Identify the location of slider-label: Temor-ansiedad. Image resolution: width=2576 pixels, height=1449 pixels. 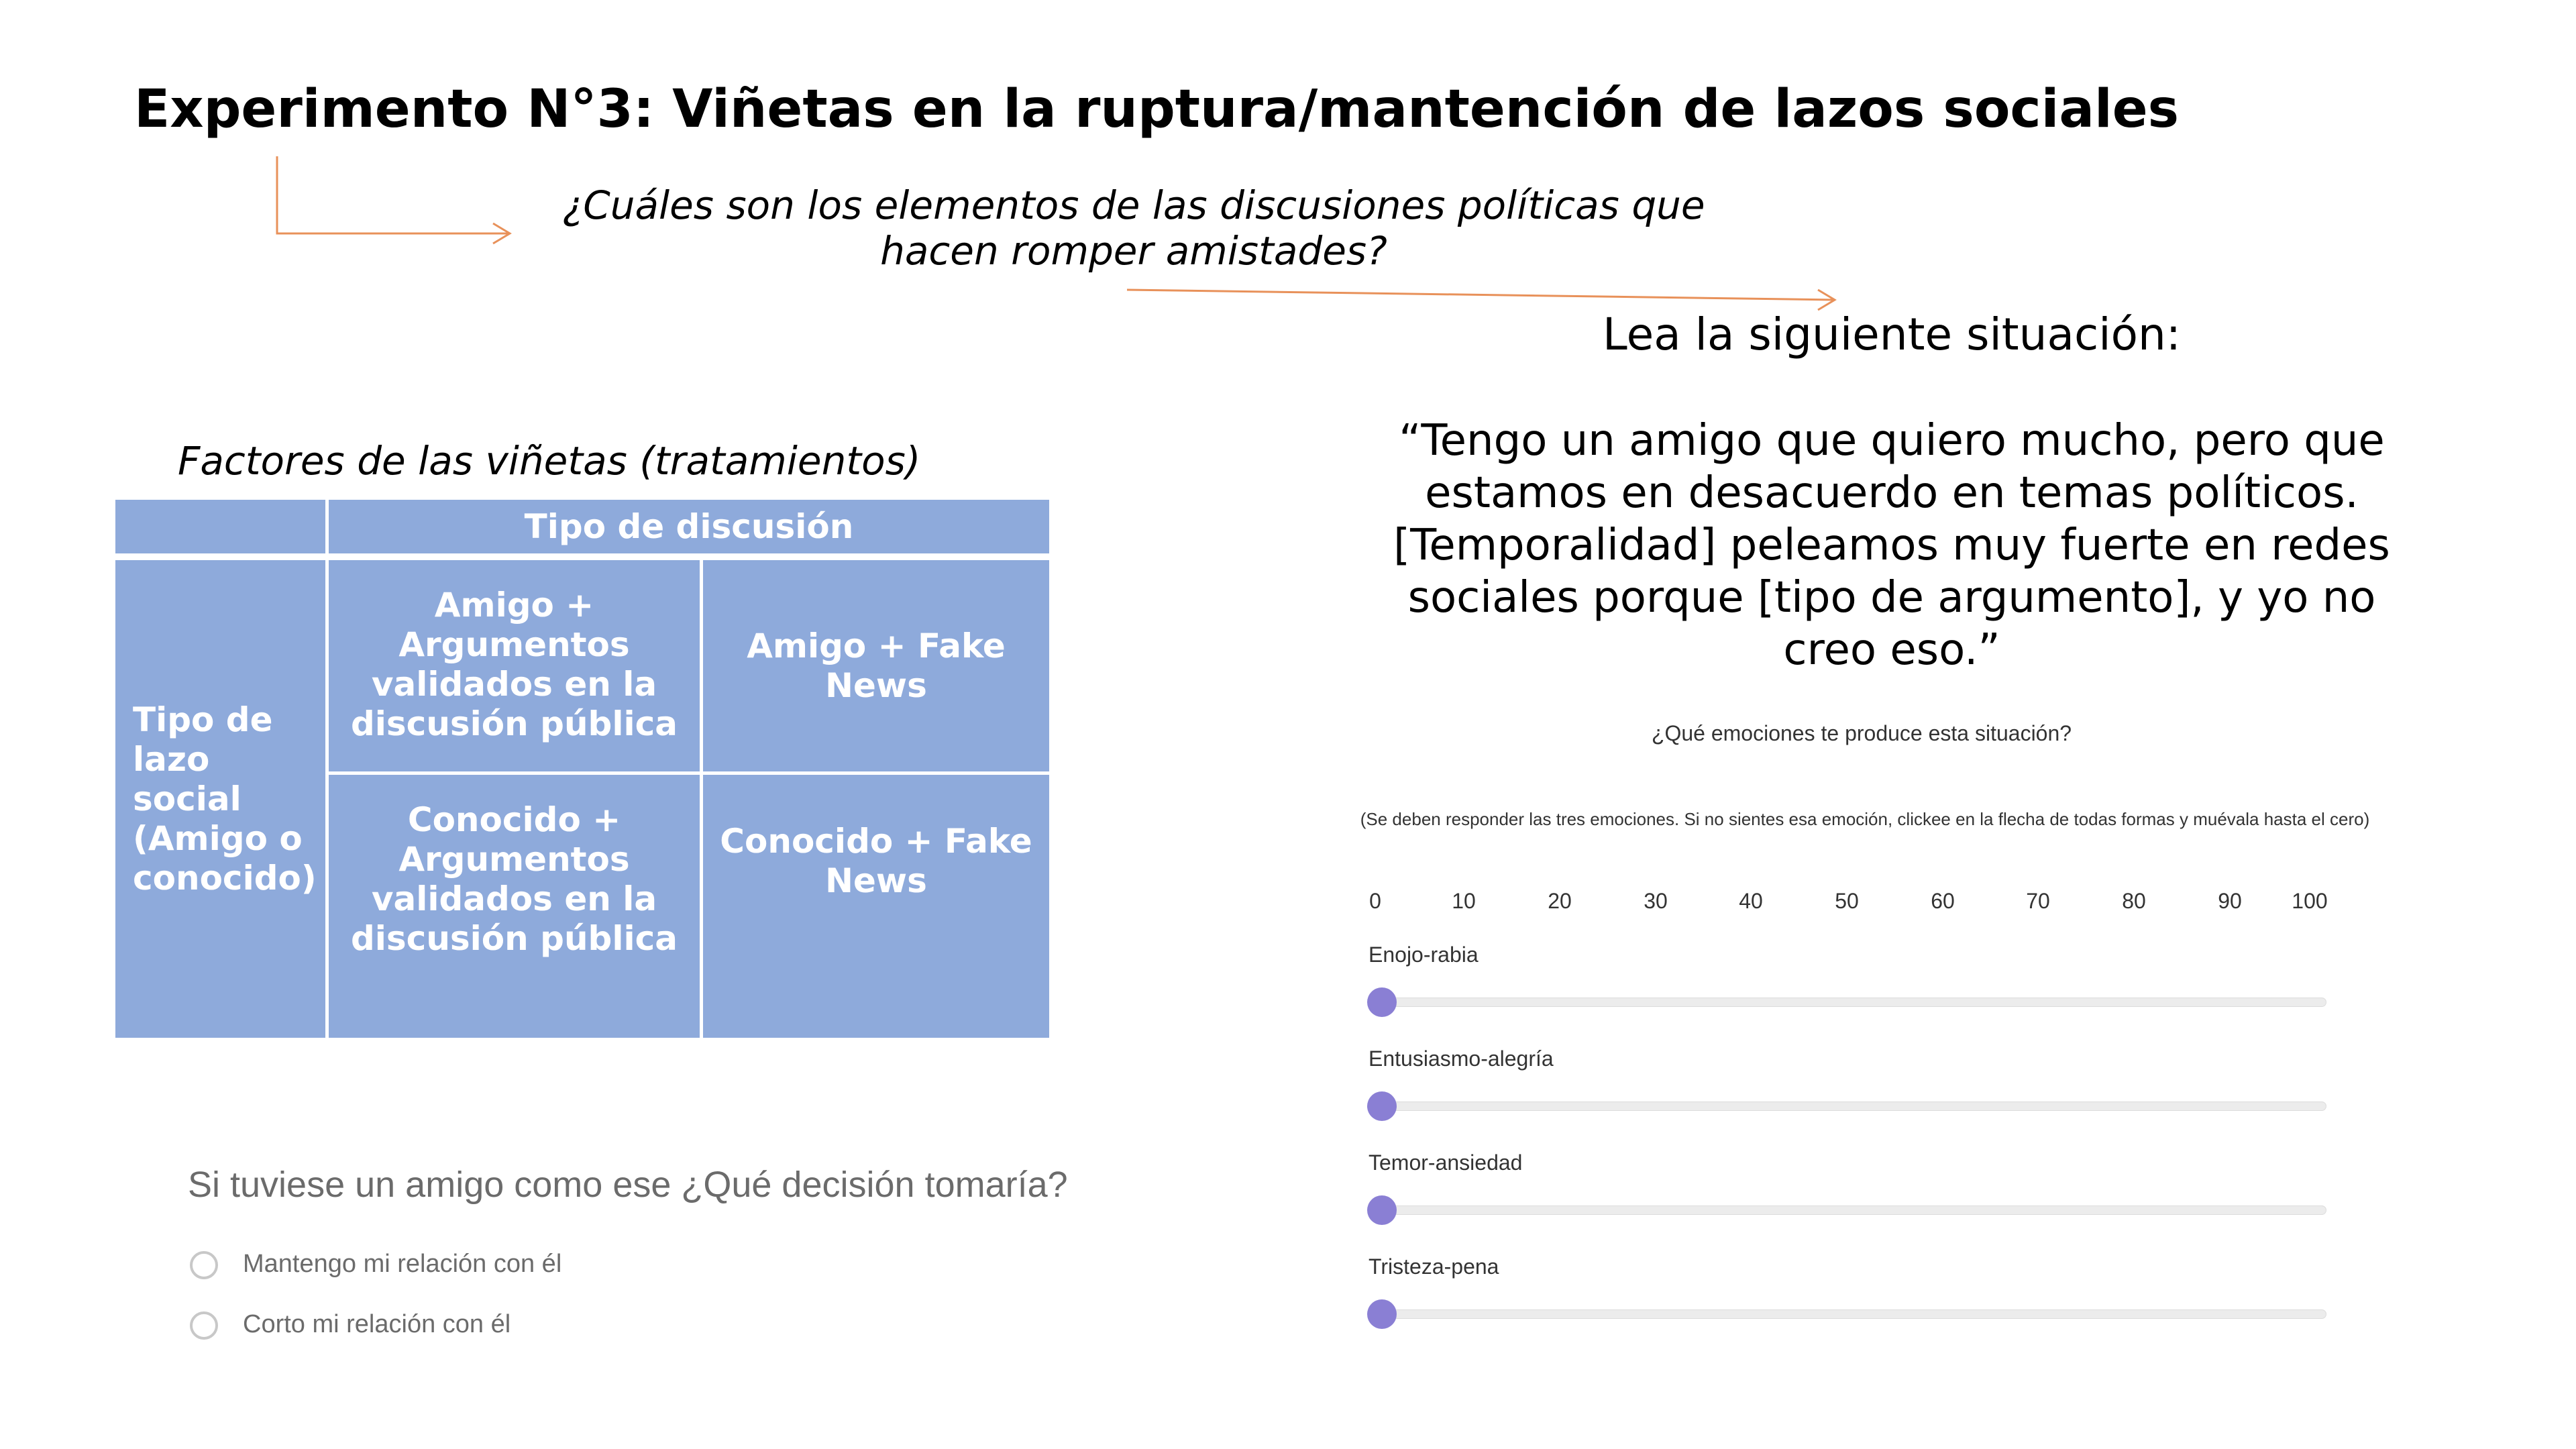
(1445, 1162).